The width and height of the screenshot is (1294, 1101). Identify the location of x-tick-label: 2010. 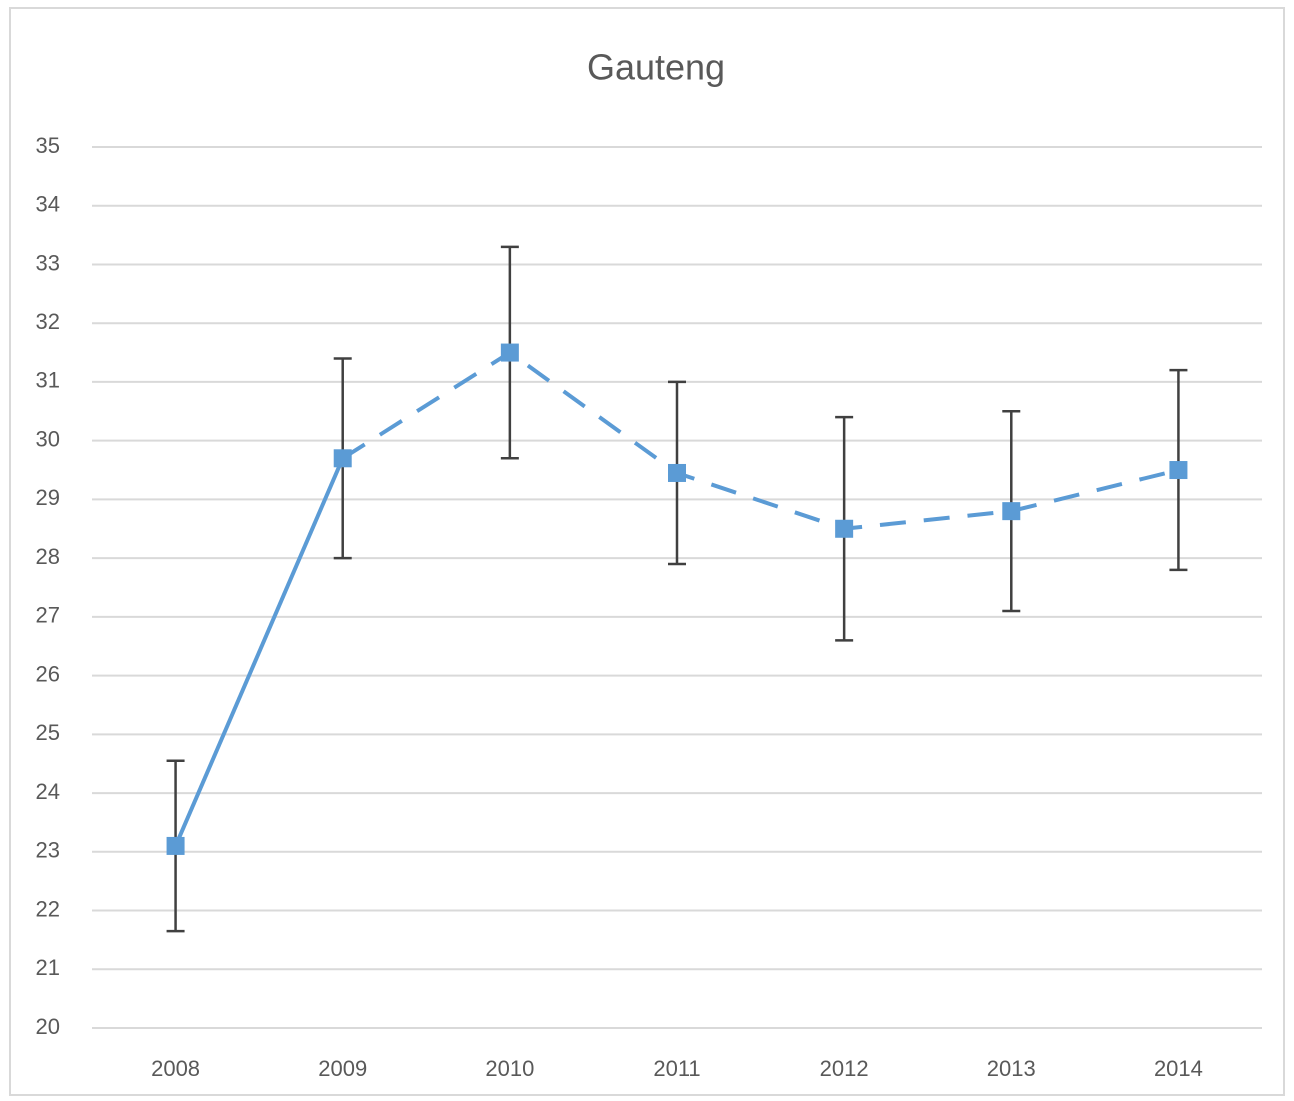
(509, 1068).